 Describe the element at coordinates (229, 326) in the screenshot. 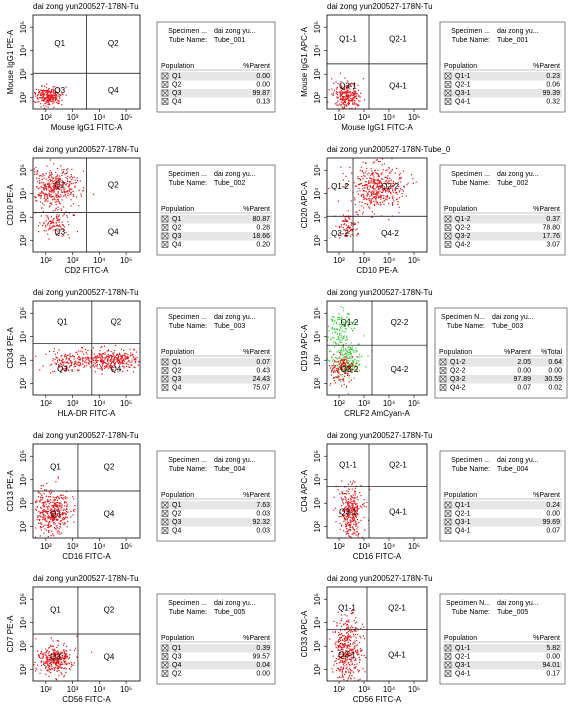

I see `tube-value: Tube_003` at that location.